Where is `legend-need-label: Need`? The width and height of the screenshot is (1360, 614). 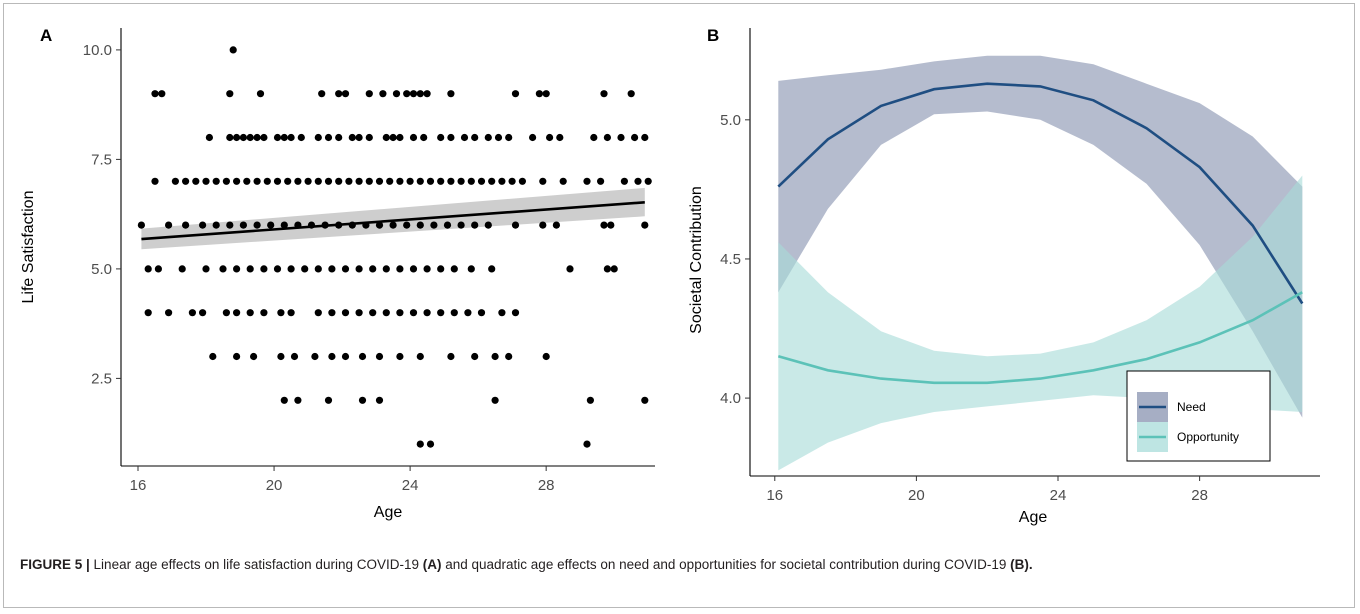 legend-need-label: Need is located at coordinates (1191, 407).